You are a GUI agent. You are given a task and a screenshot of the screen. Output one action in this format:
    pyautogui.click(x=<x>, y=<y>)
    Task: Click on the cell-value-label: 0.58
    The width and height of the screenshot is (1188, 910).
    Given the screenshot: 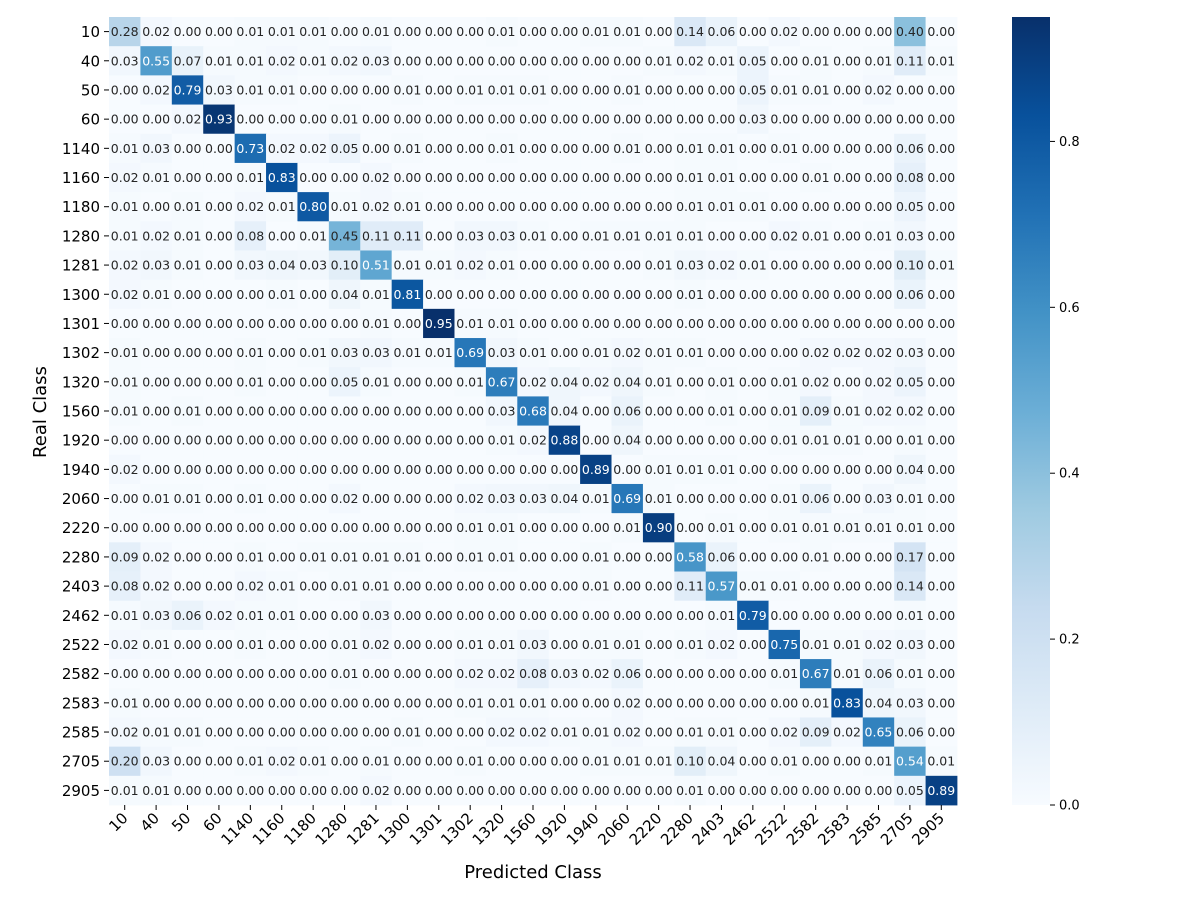 What is the action you would take?
    pyautogui.click(x=690, y=556)
    